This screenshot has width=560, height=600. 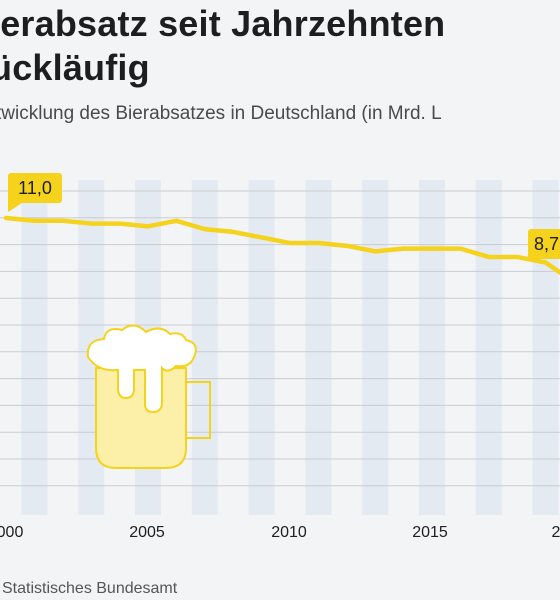 I want to click on annotation-layer: 11,0 8,7, so click(x=284, y=216).